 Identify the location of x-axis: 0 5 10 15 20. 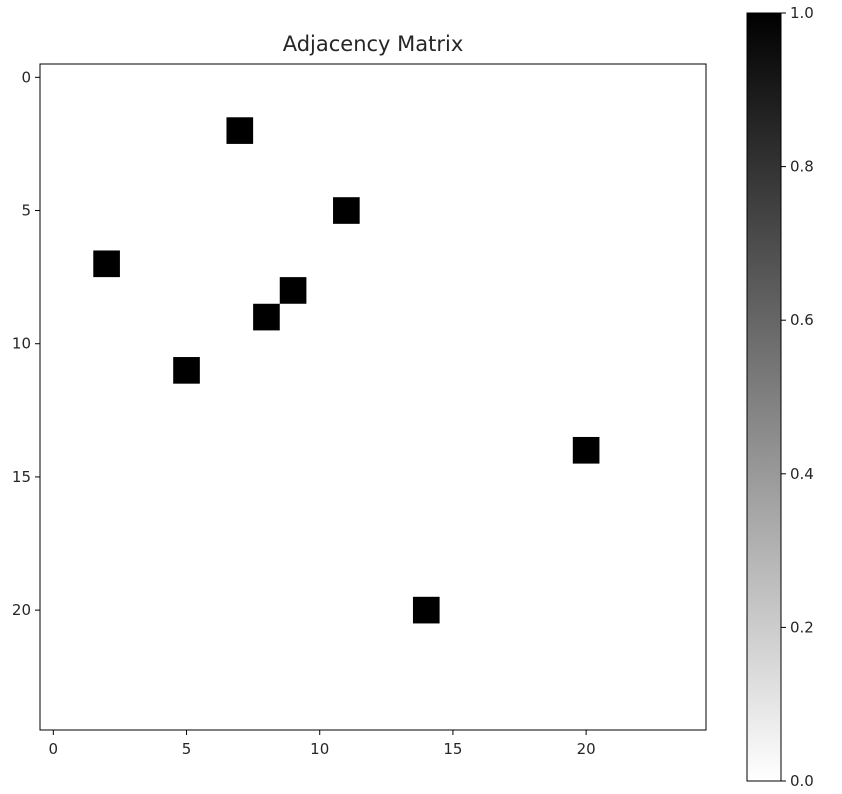
(322, 744).